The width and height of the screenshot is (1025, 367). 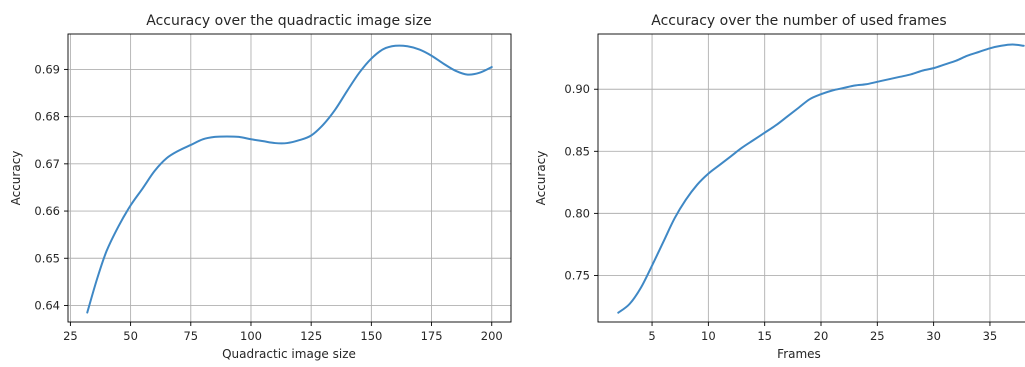 I want to click on y-tick-label: 0.64, so click(x=47, y=305).